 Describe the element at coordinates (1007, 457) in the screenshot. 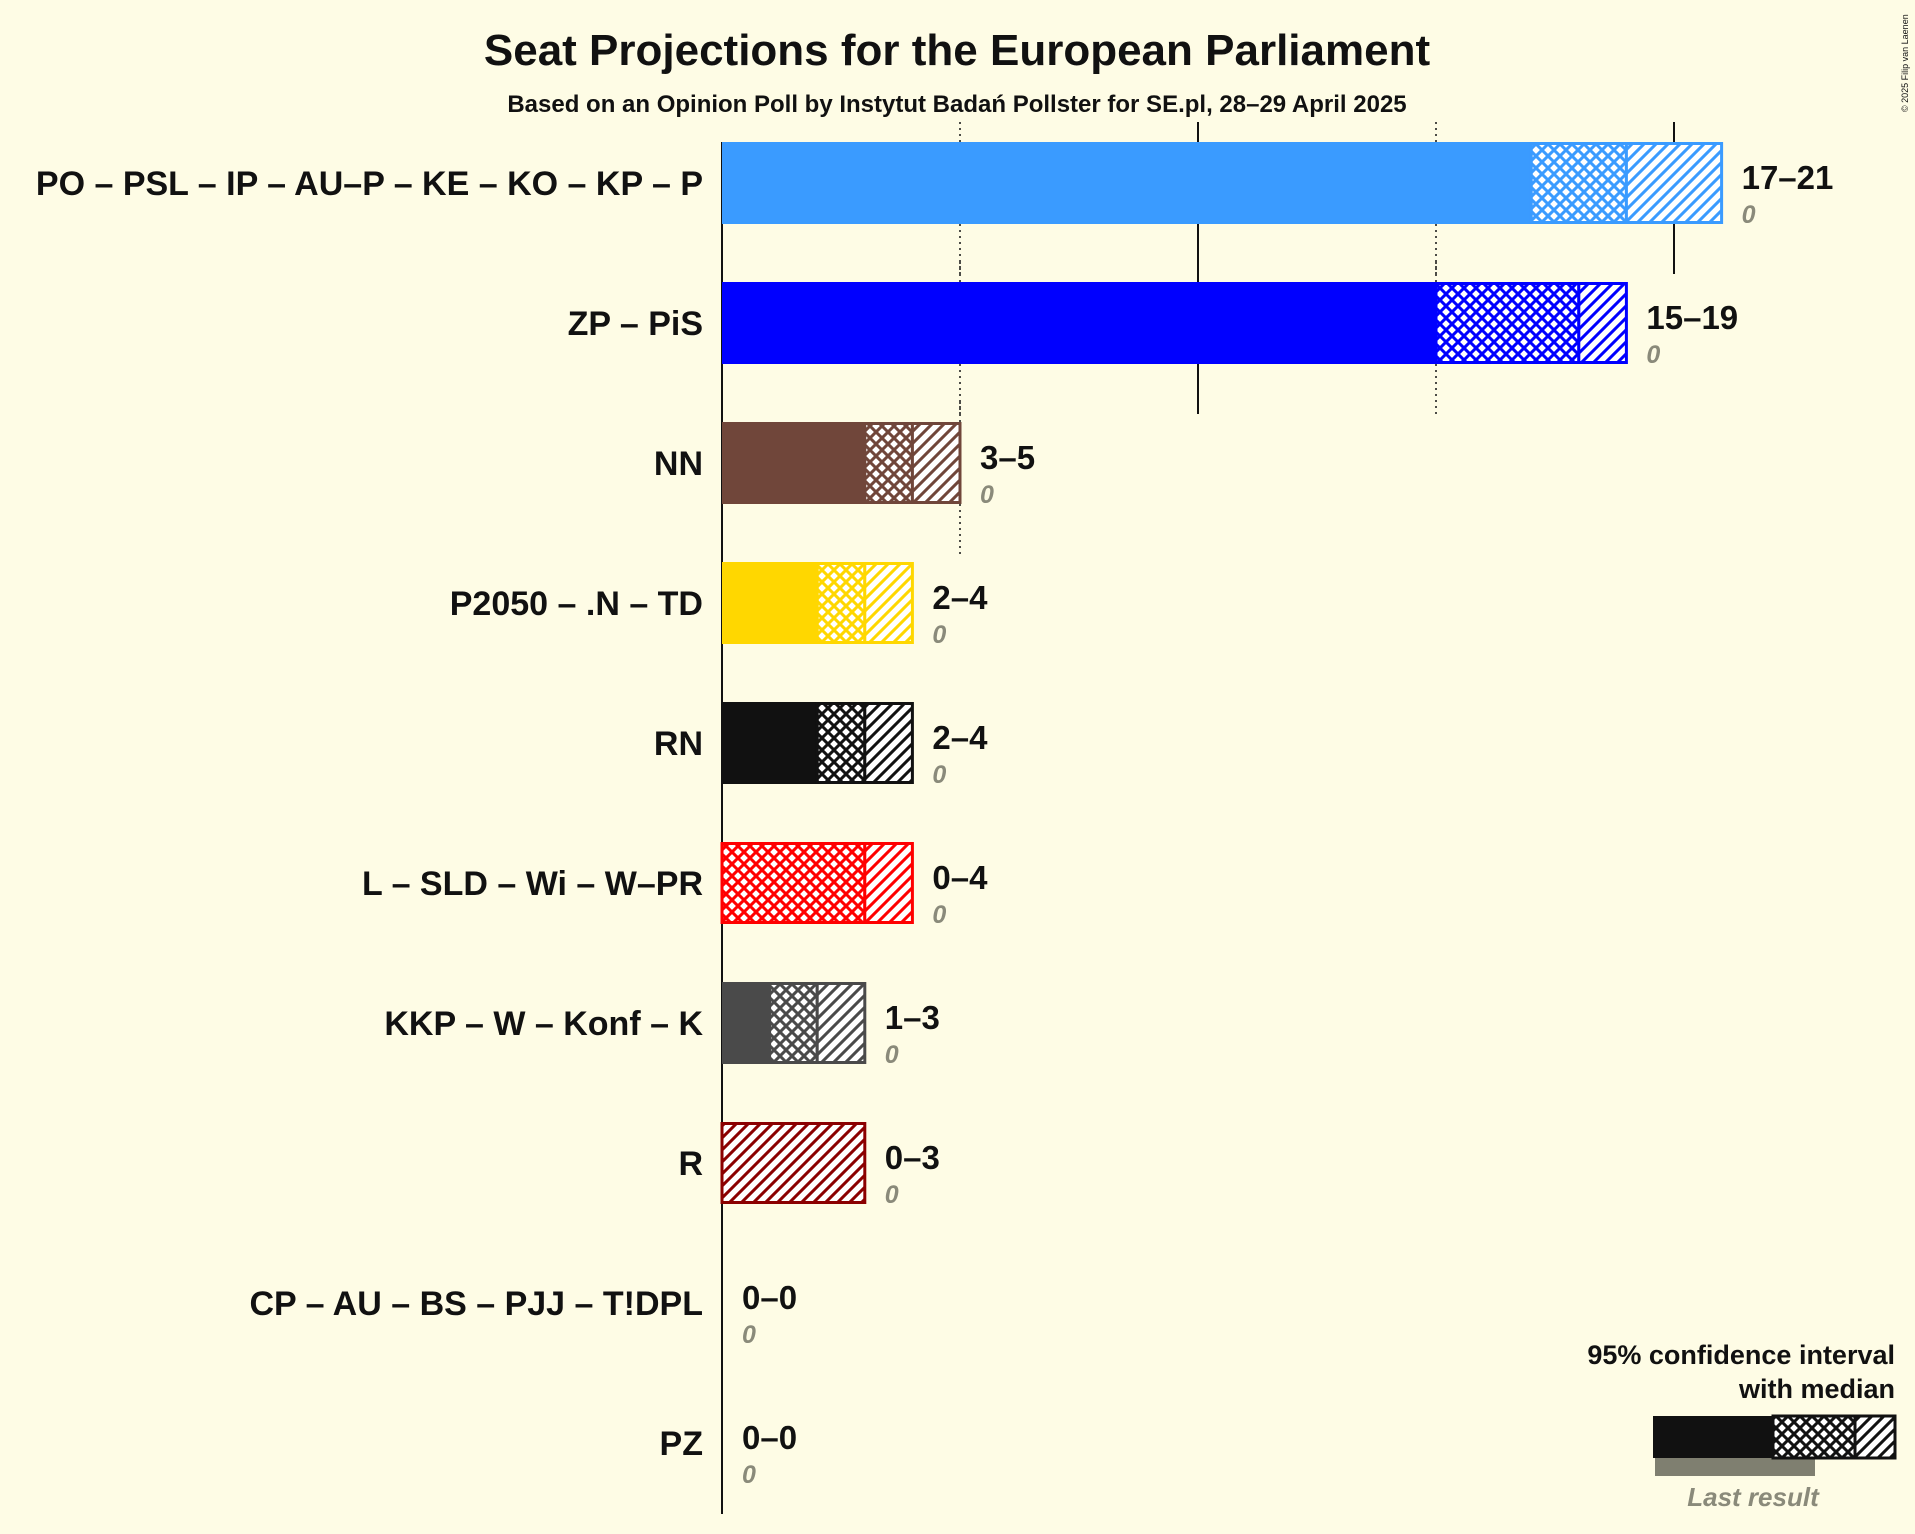

I see `range-label: 3–5` at that location.